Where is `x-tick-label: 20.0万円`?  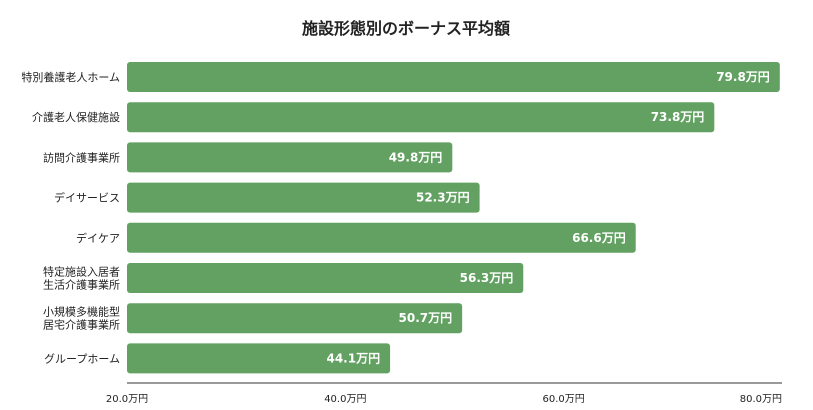
x-tick-label: 20.0万円 is located at coordinates (127, 399).